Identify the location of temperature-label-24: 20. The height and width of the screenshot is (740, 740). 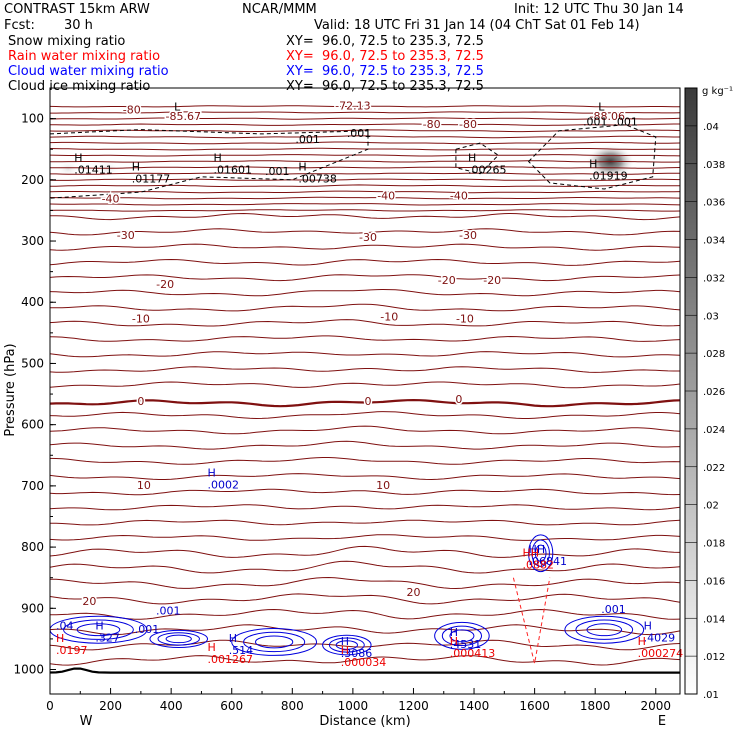
(413, 592).